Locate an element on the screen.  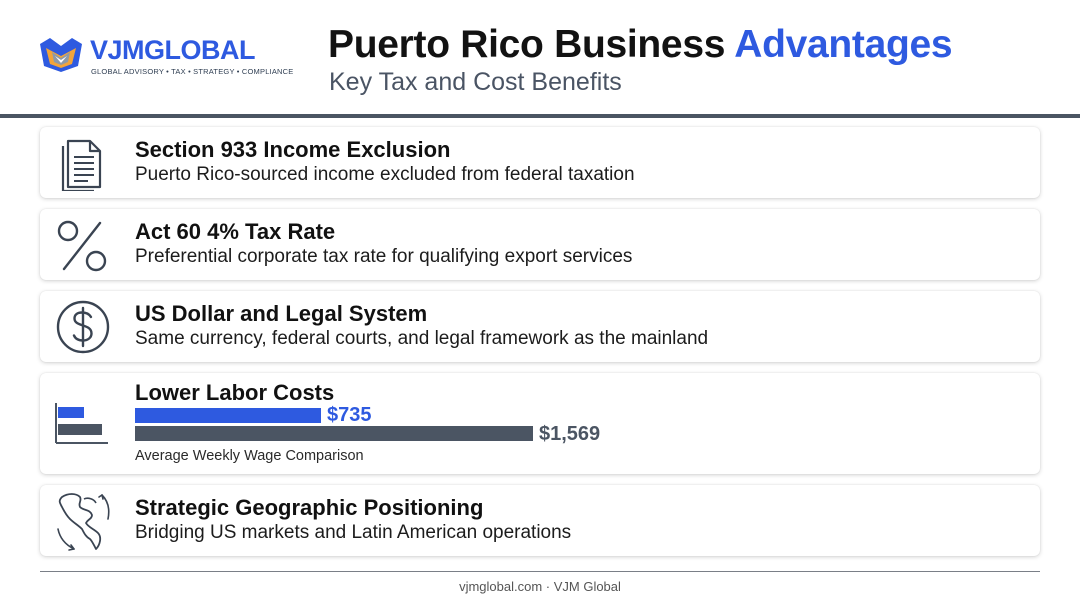
card-title: Act 60 4% Tax Rate is located at coordinates (235, 231).